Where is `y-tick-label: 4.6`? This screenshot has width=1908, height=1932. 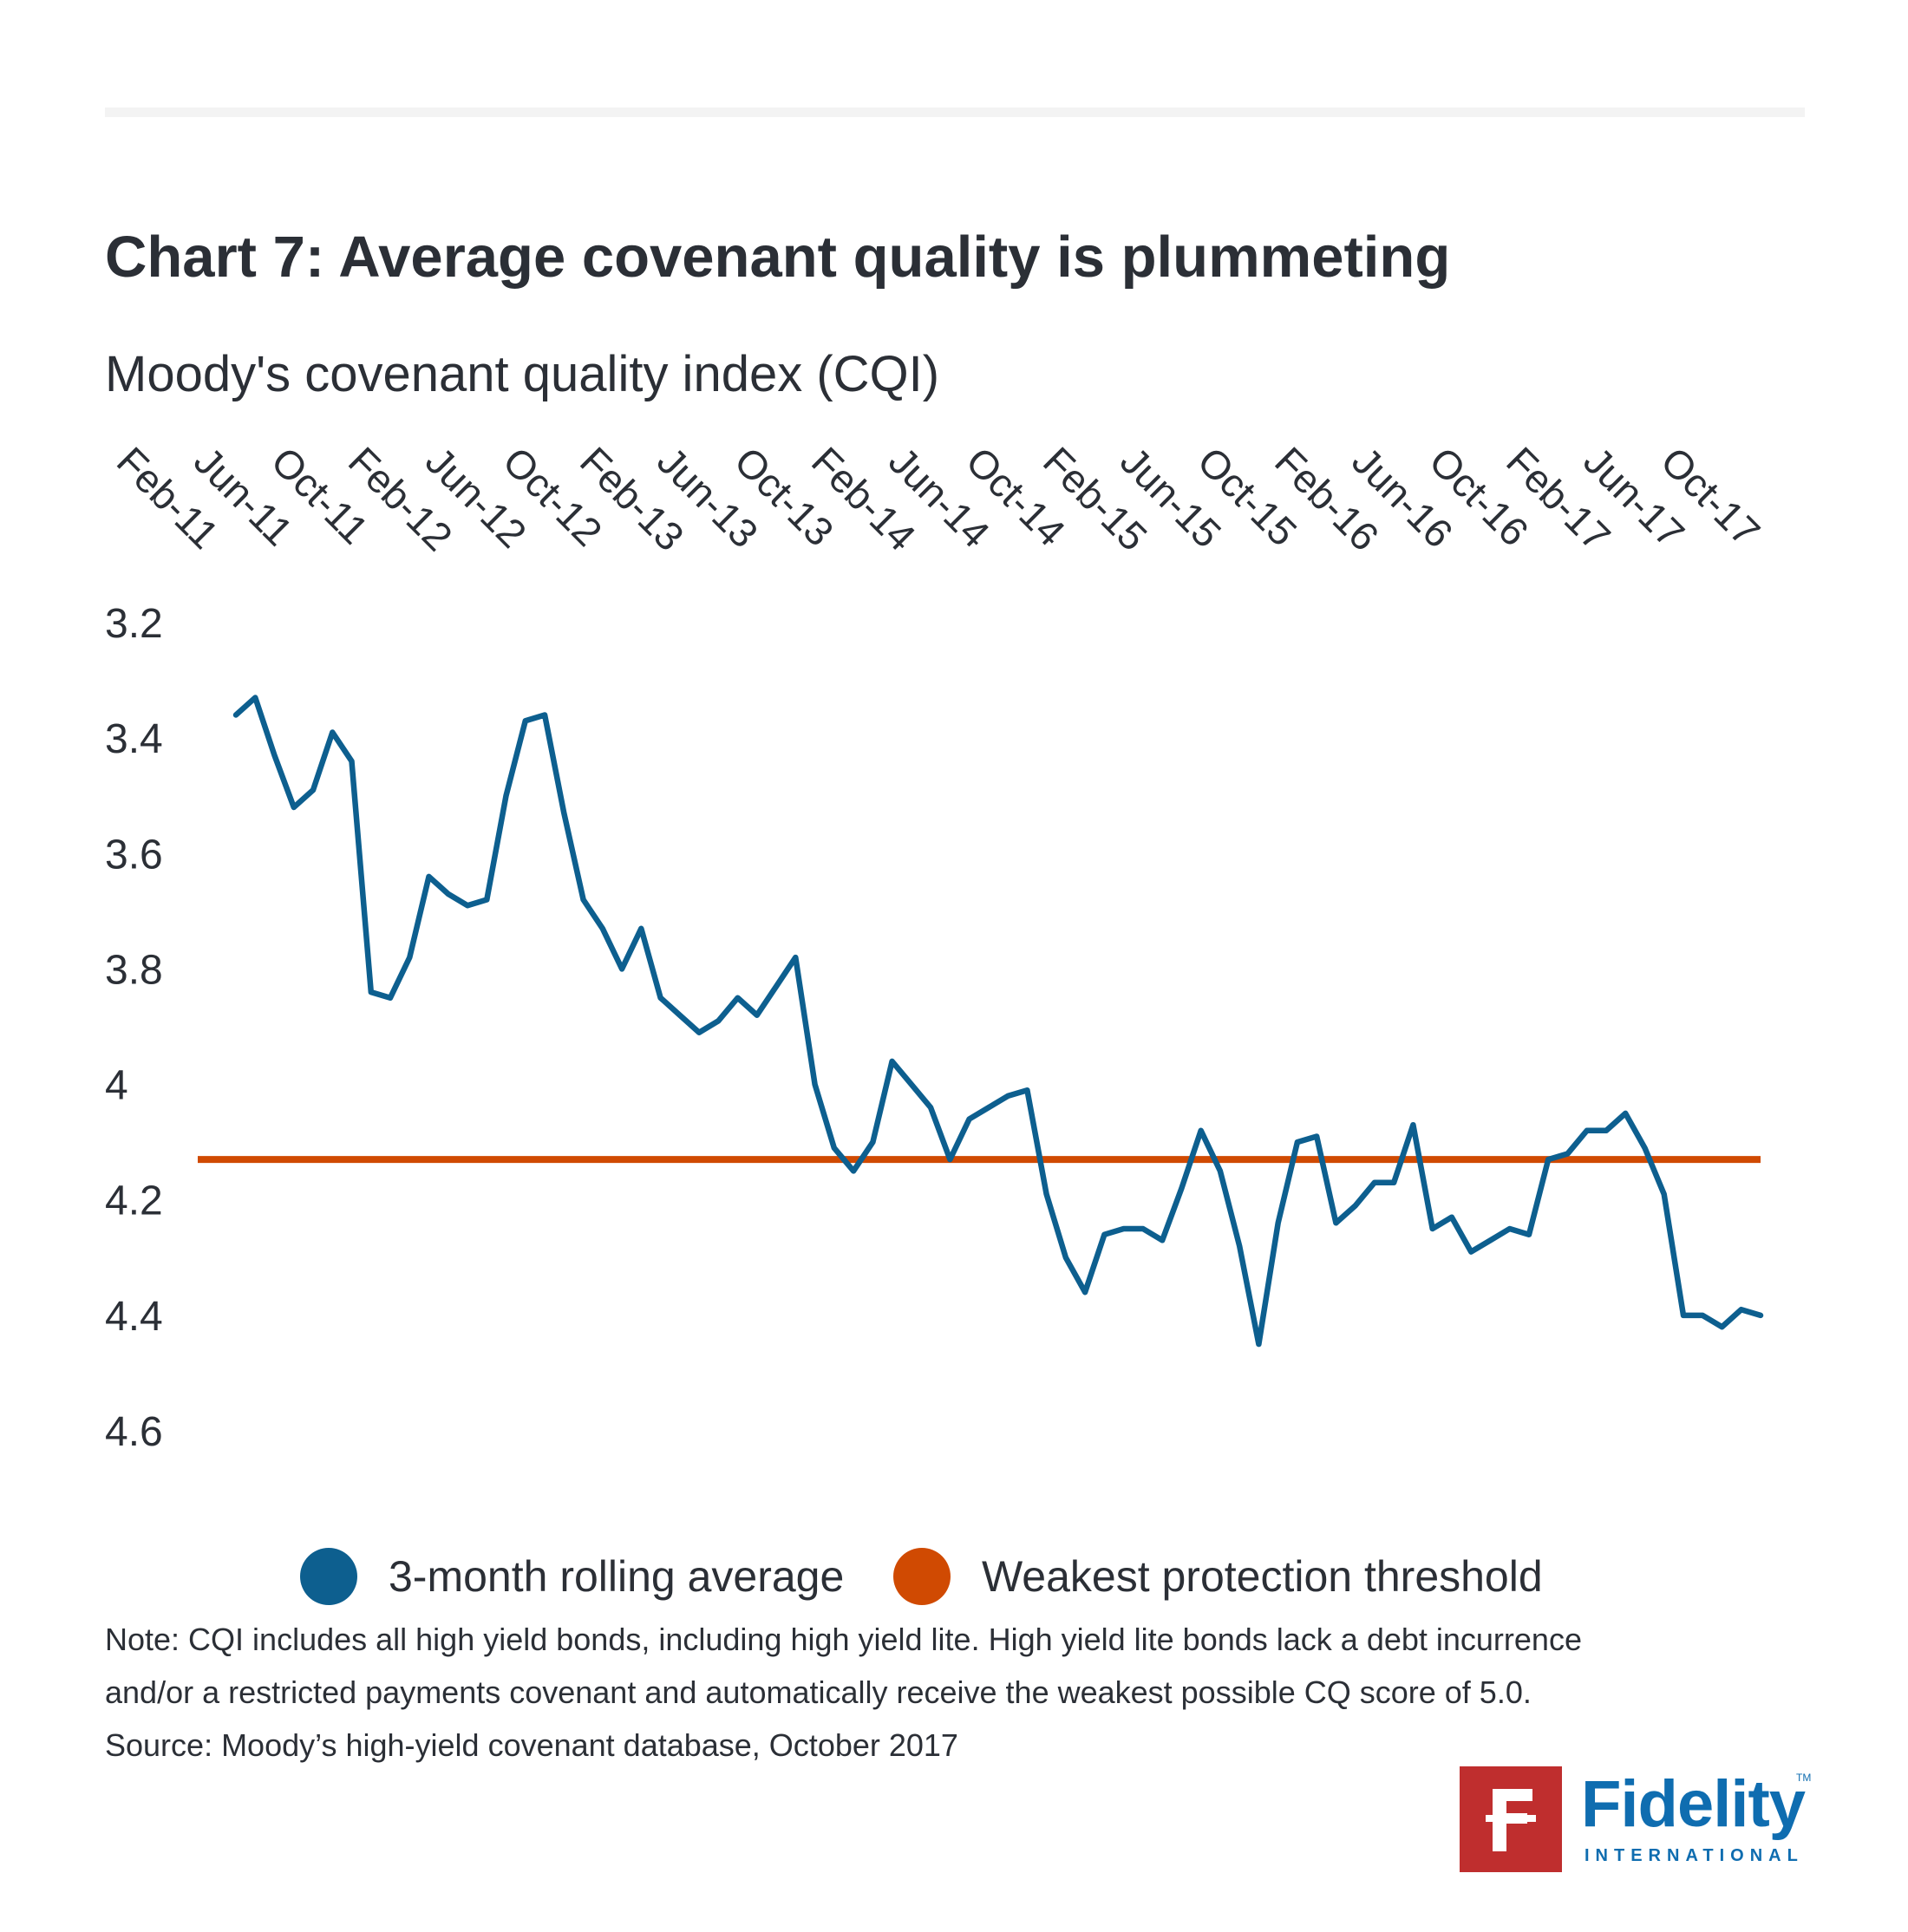 y-tick-label: 4.6 is located at coordinates (134, 1432).